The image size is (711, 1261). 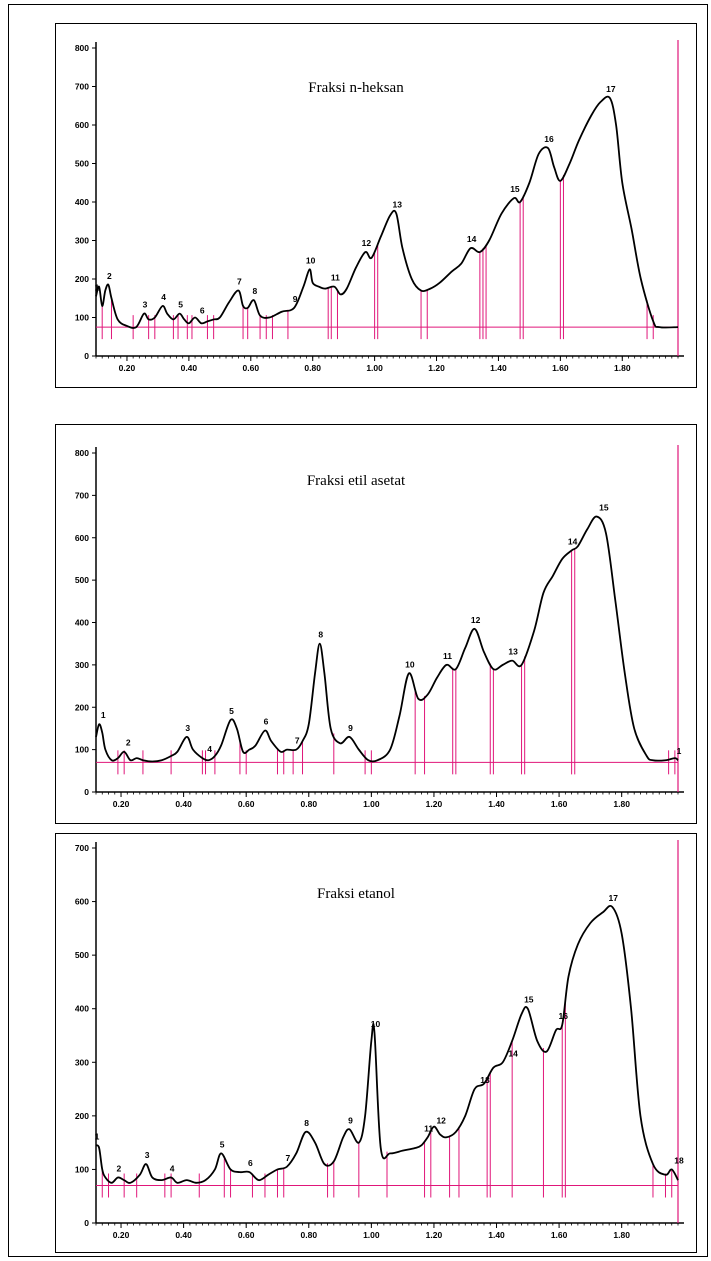 What do you see at coordinates (679, 1160) in the screenshot?
I see `peak-label: 18` at bounding box center [679, 1160].